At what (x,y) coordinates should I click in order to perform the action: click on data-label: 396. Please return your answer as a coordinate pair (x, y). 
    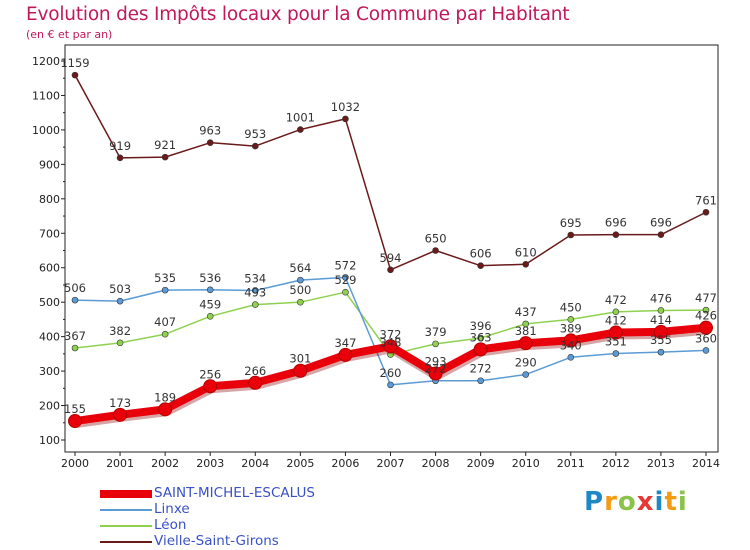
    Looking at the image, I should click on (481, 326).